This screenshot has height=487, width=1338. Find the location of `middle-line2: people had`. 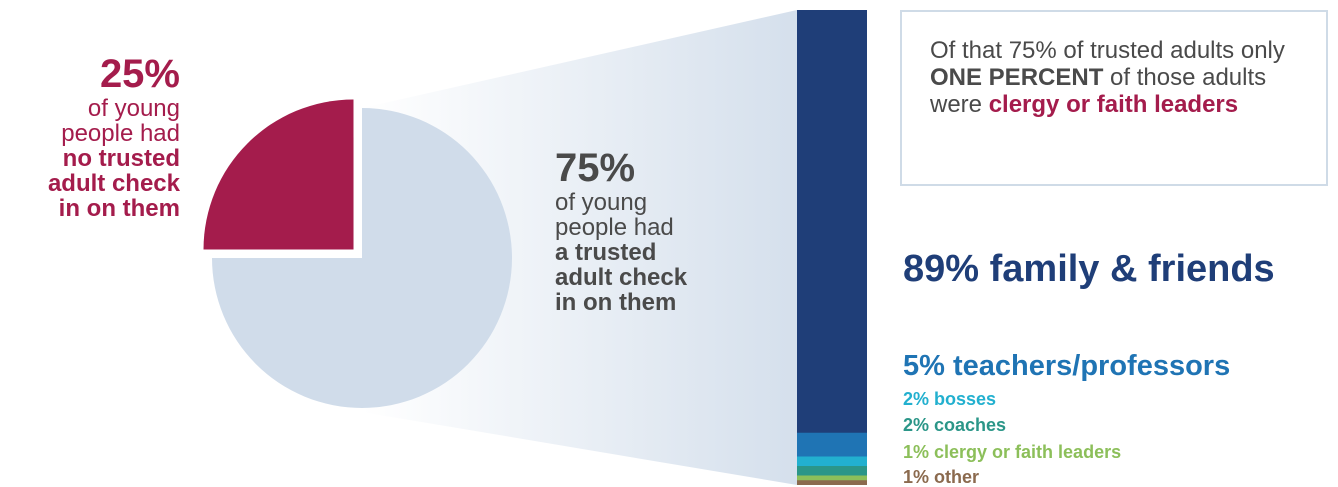

middle-line2: people had is located at coordinates (614, 227).